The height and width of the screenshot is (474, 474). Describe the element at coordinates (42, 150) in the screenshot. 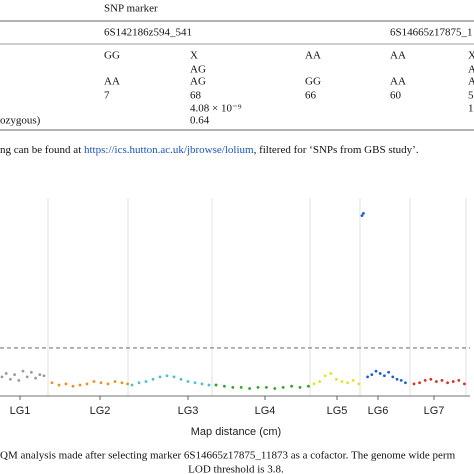

I see `footnote-text: ng can be found at` at that location.